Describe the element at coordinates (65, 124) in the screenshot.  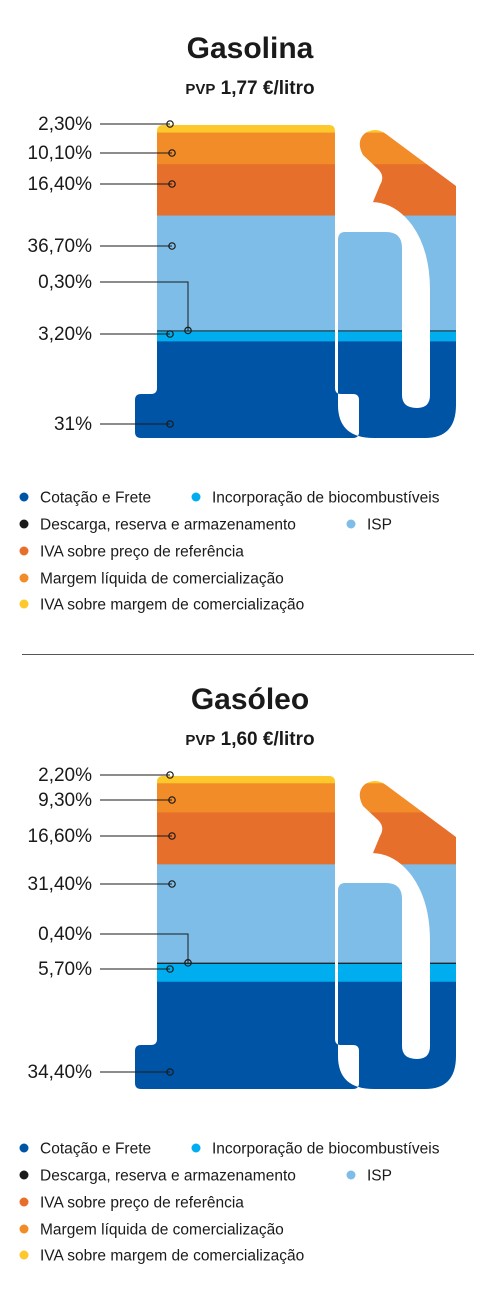
I see `value-label: 2,30%` at that location.